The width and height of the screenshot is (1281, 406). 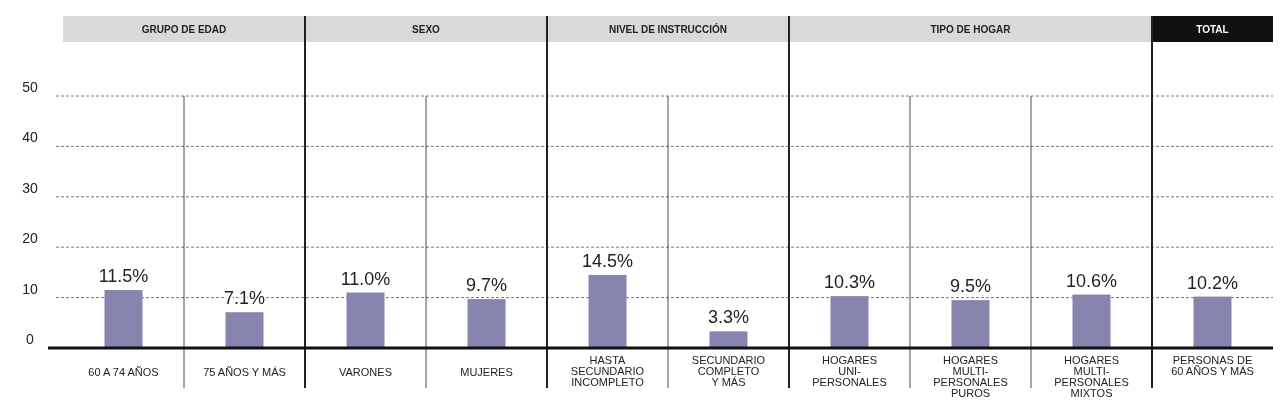 I want to click on x-tick-label: VARONES, so click(x=365, y=372).